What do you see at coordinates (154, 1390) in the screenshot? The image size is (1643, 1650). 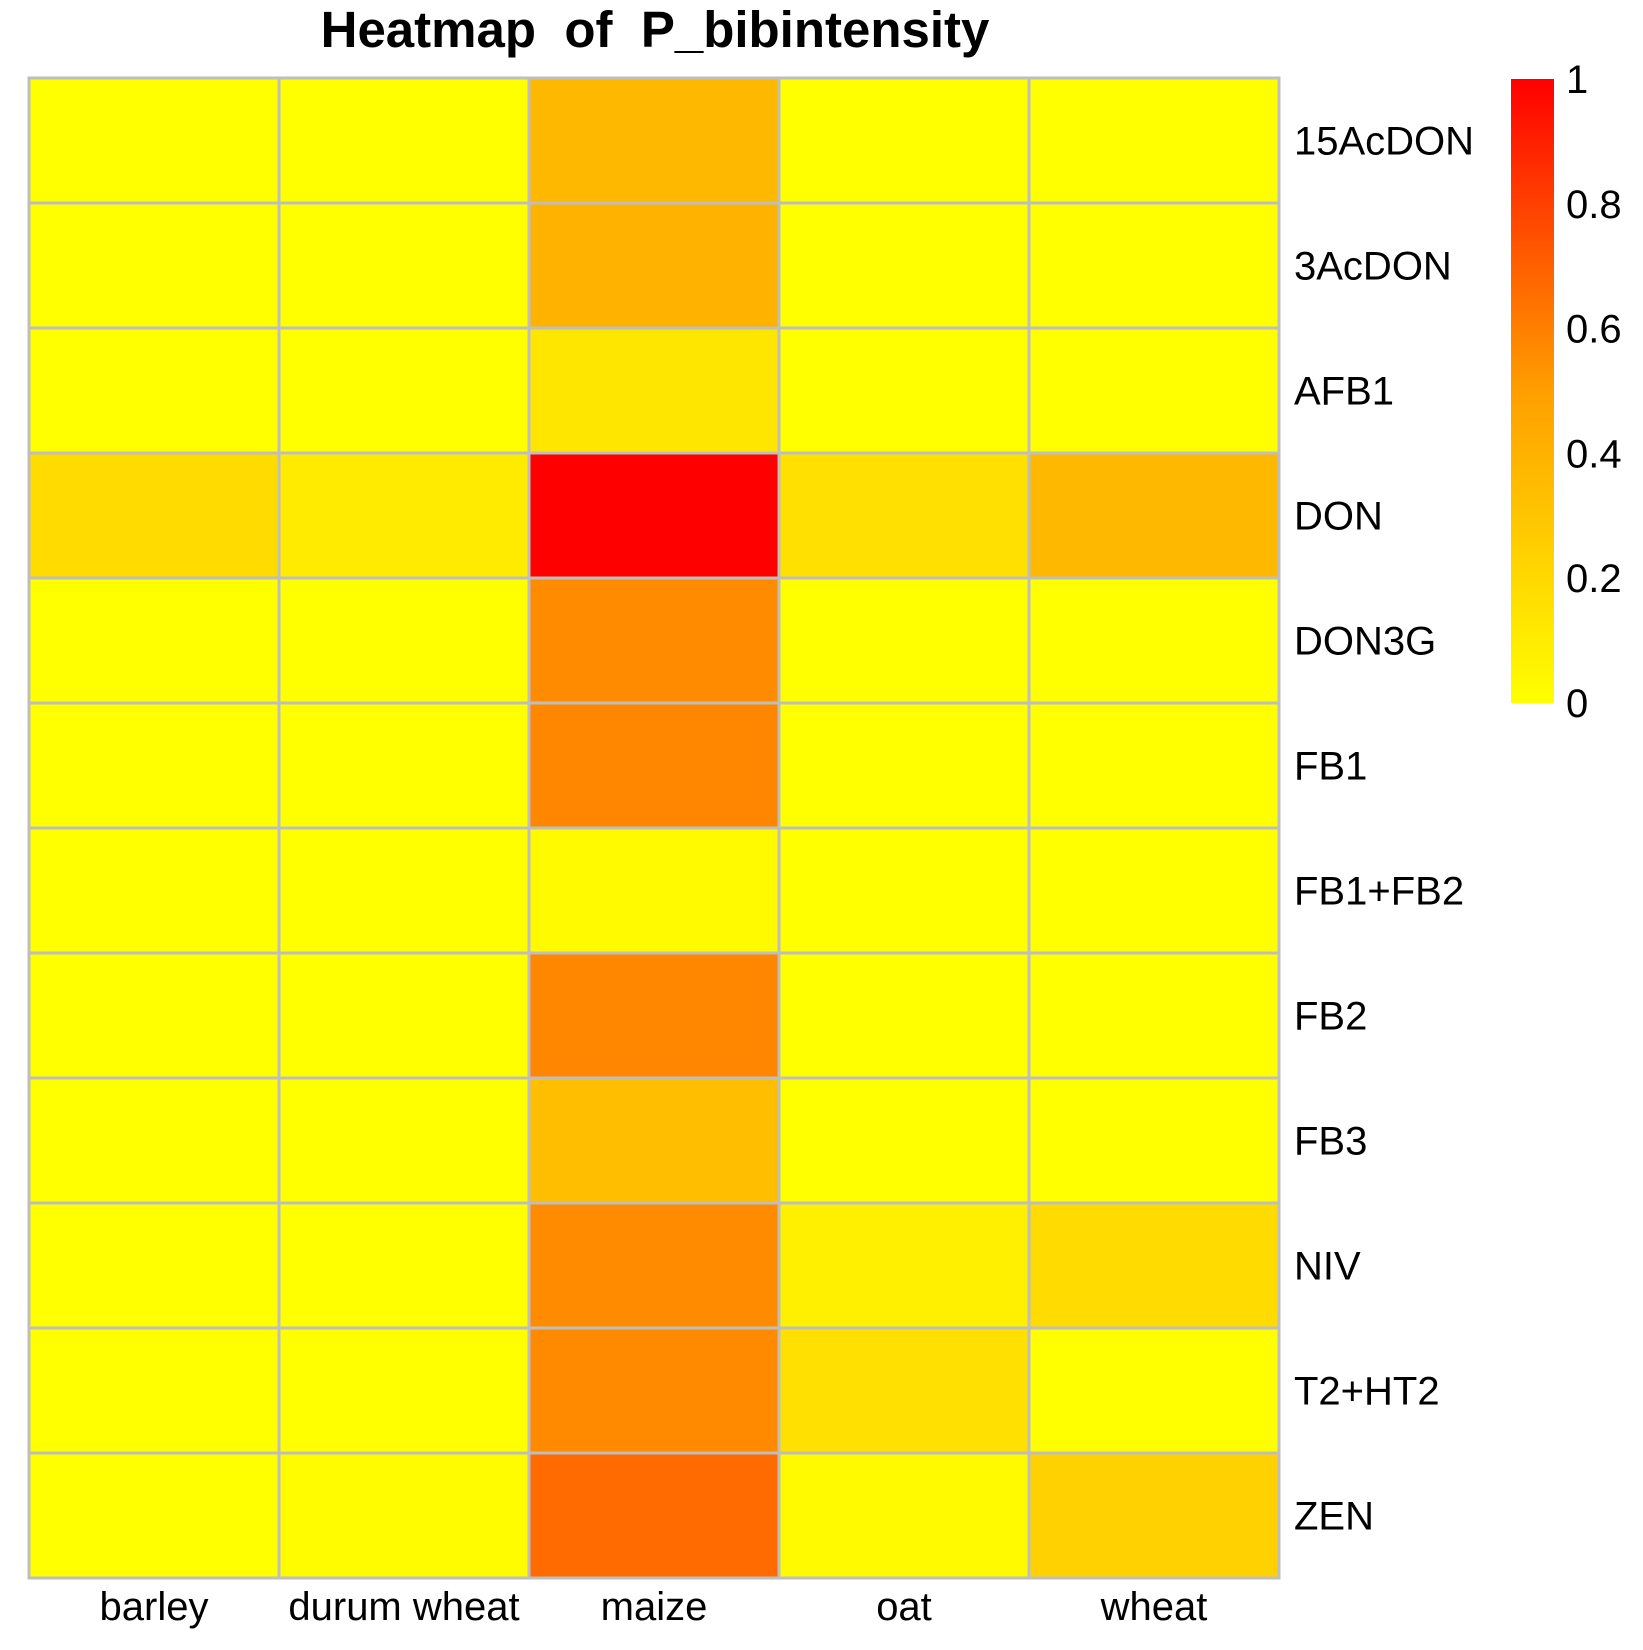 I see `heatmap-cell-T2+HT2-barley` at bounding box center [154, 1390].